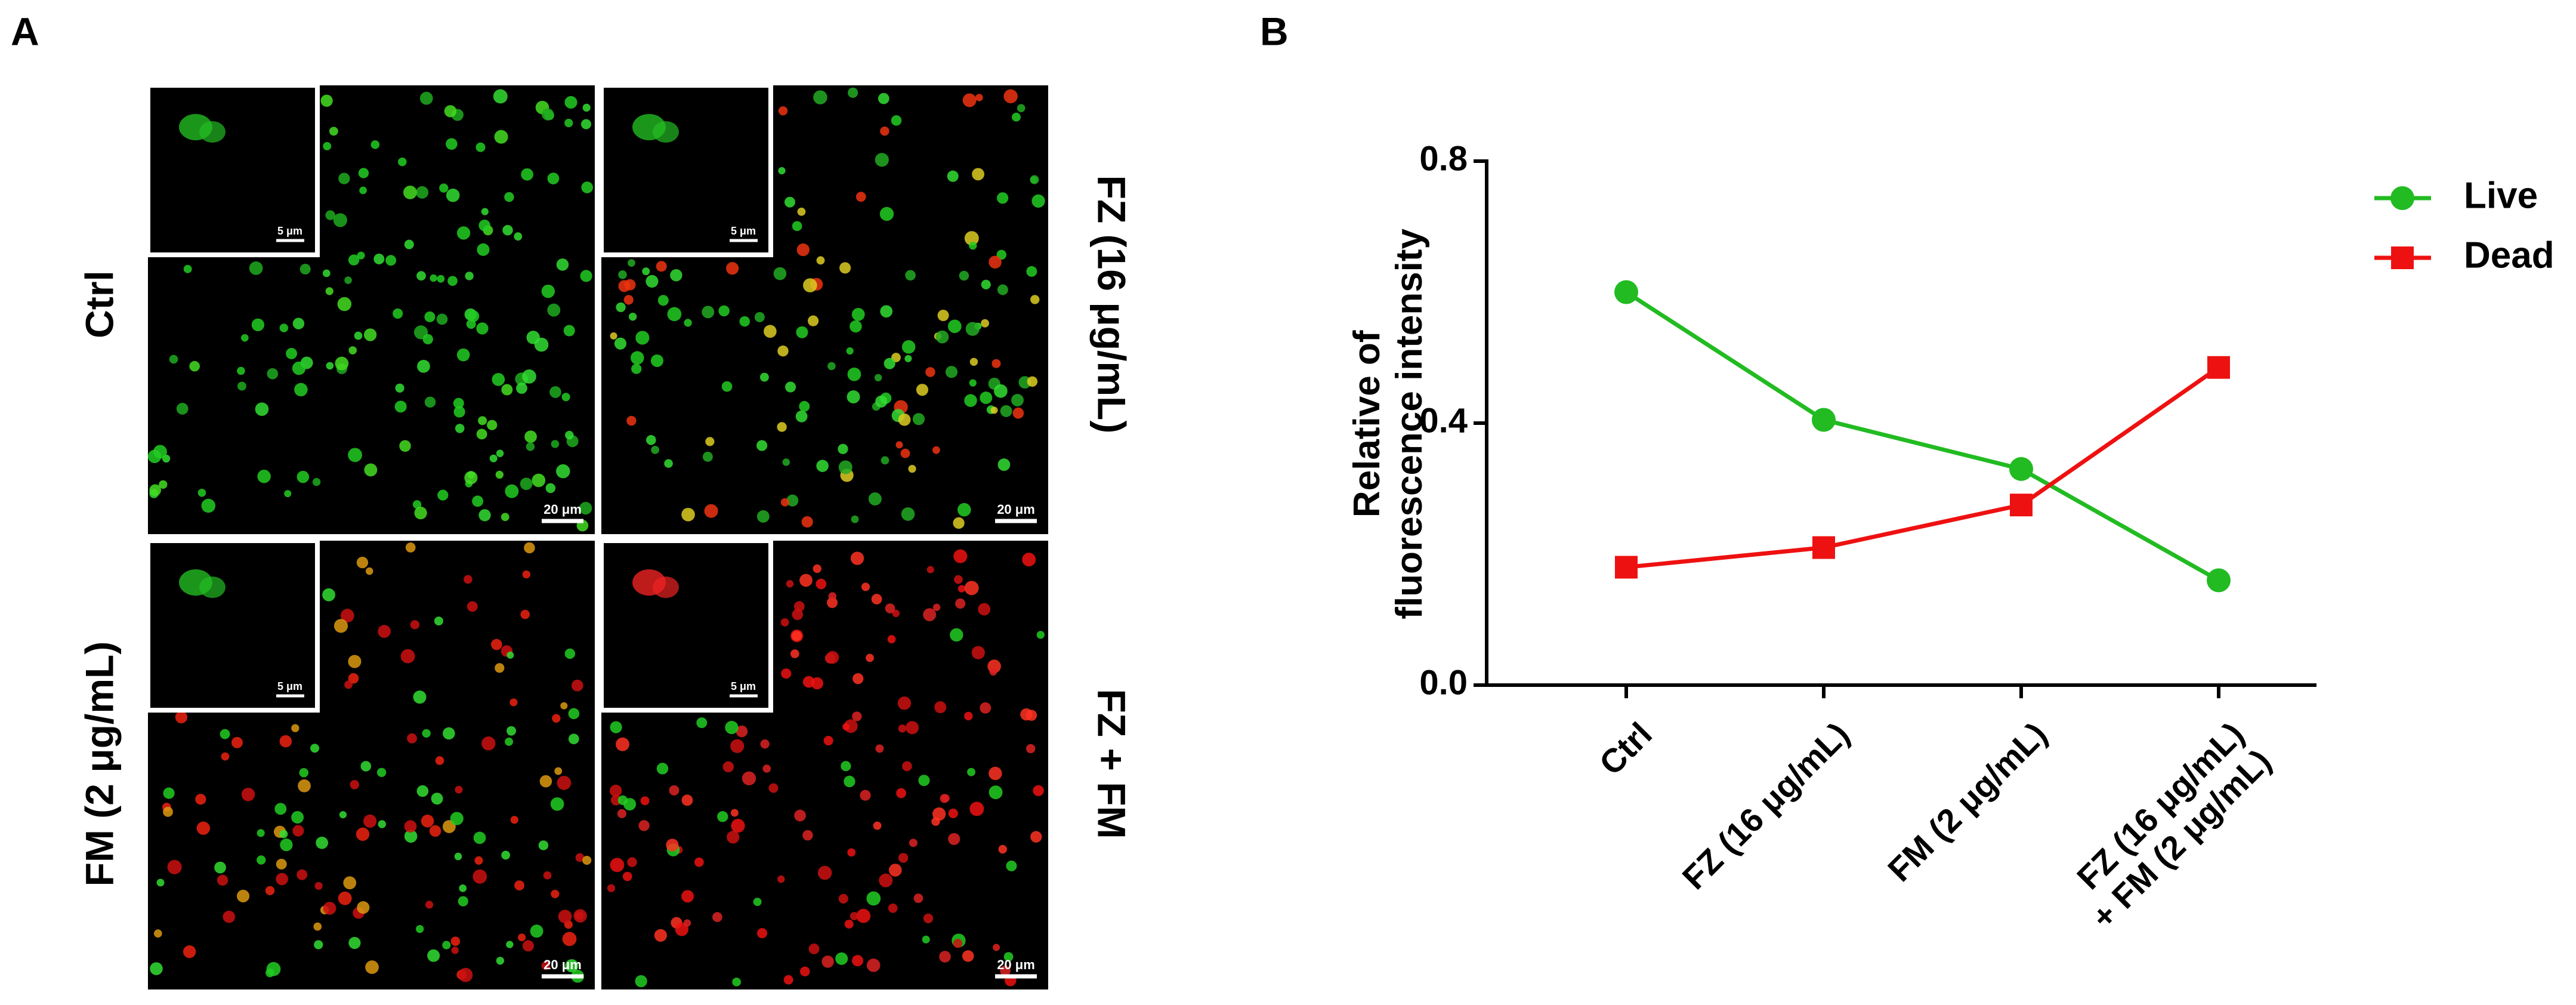 The width and height of the screenshot is (2576, 1005). What do you see at coordinates (212, 587) in the screenshot?
I see `inset-cell` at bounding box center [212, 587].